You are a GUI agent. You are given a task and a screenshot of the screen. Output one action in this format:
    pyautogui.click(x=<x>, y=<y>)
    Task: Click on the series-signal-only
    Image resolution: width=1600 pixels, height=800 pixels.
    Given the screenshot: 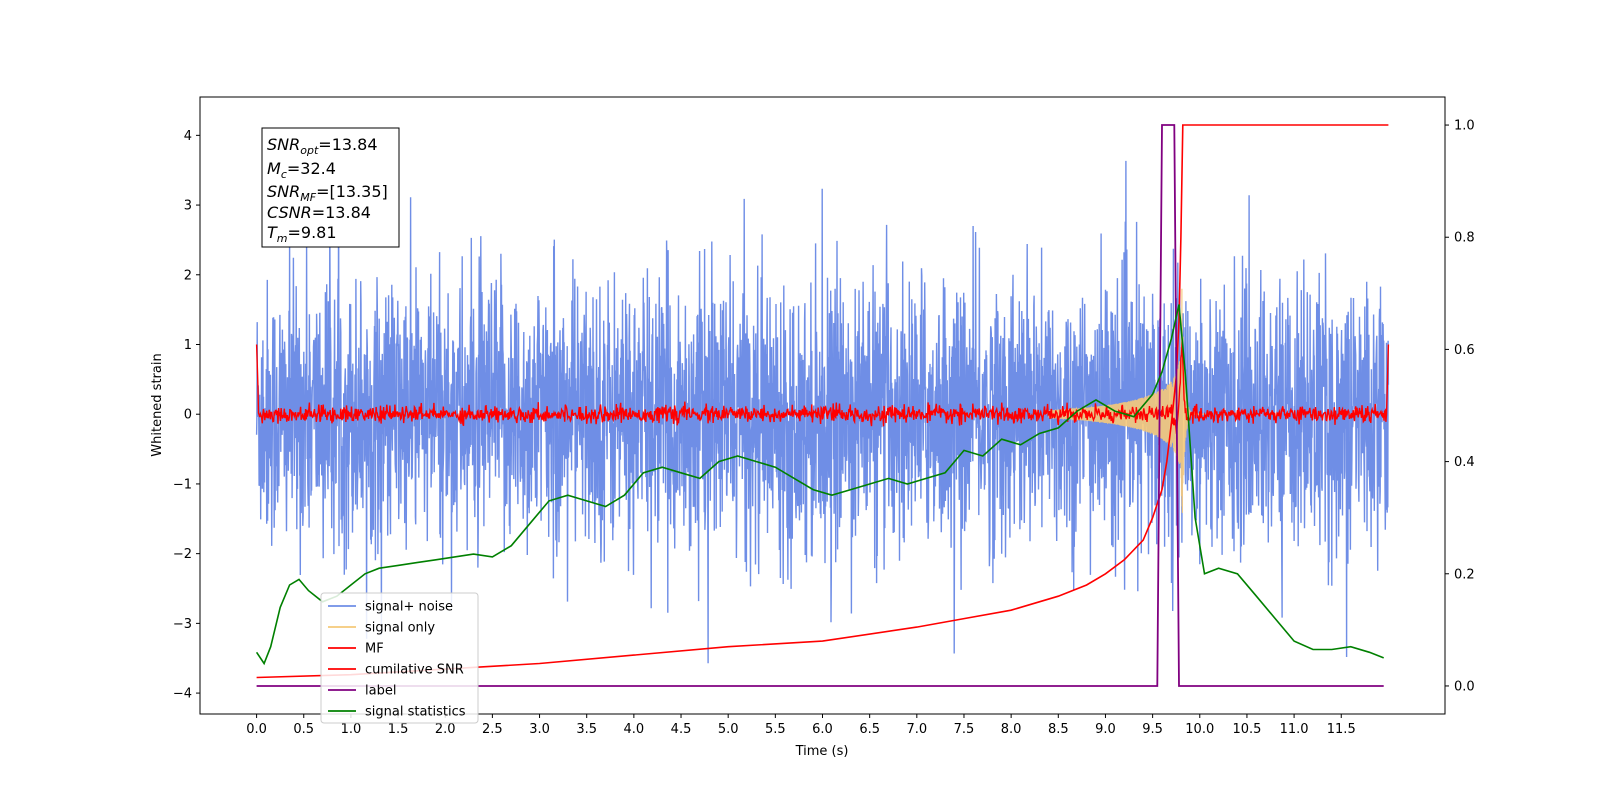 What is the action you would take?
    pyautogui.click(x=1129, y=400)
    